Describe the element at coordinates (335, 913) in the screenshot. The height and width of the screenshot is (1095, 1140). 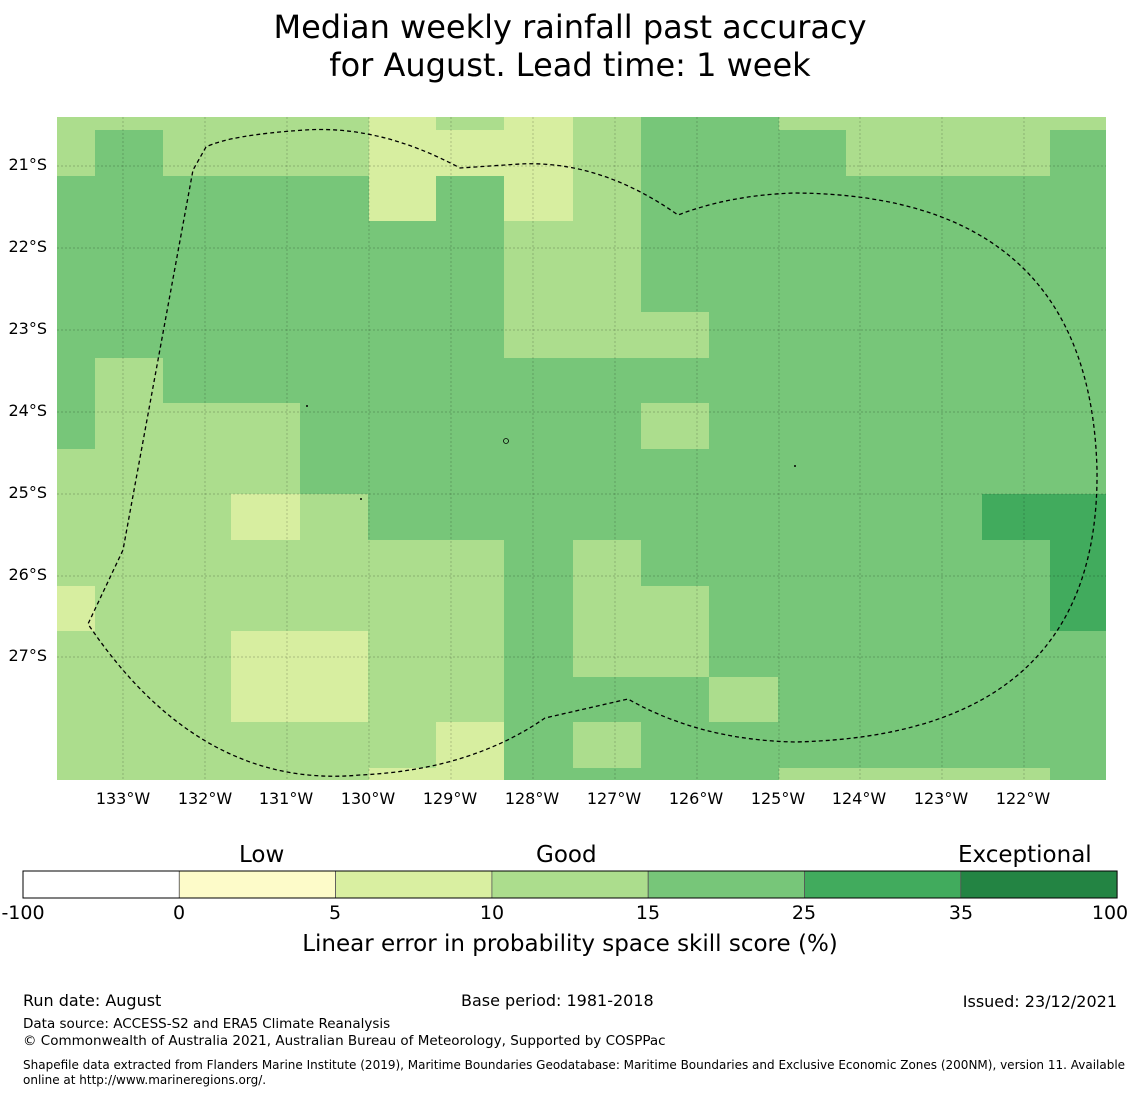
I see `colorbar-tick: 5` at that location.